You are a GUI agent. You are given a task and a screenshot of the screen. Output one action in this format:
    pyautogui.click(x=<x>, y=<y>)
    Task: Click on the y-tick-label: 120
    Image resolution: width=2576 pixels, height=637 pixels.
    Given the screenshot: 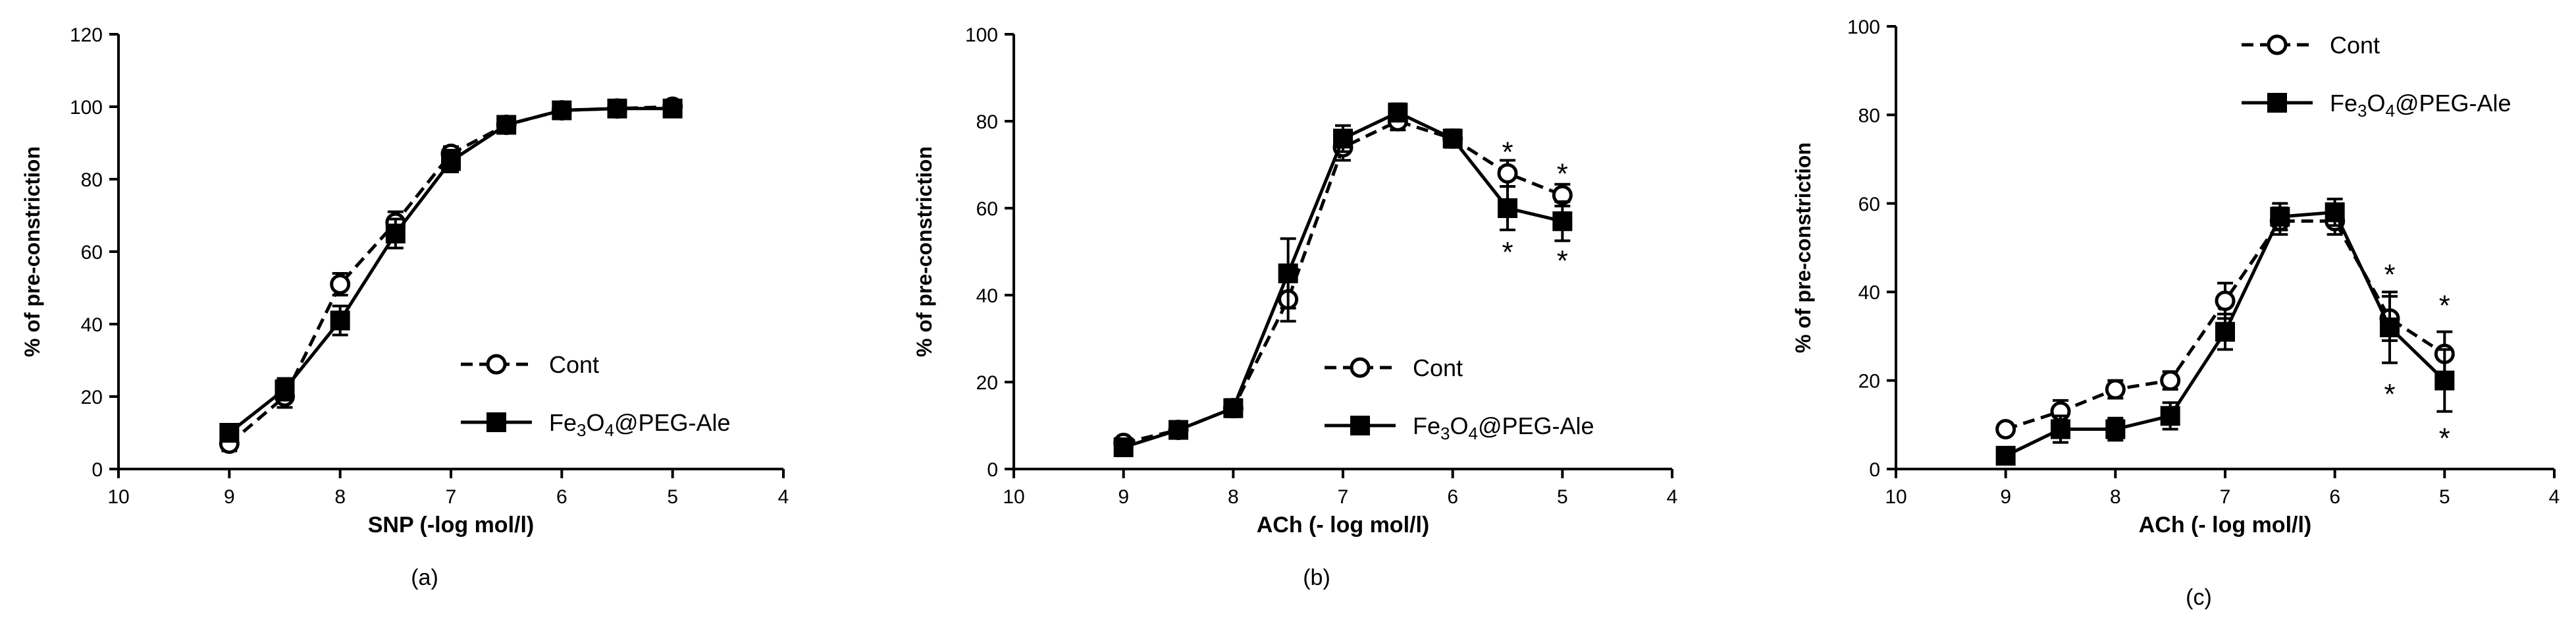 What is the action you would take?
    pyautogui.click(x=87, y=35)
    